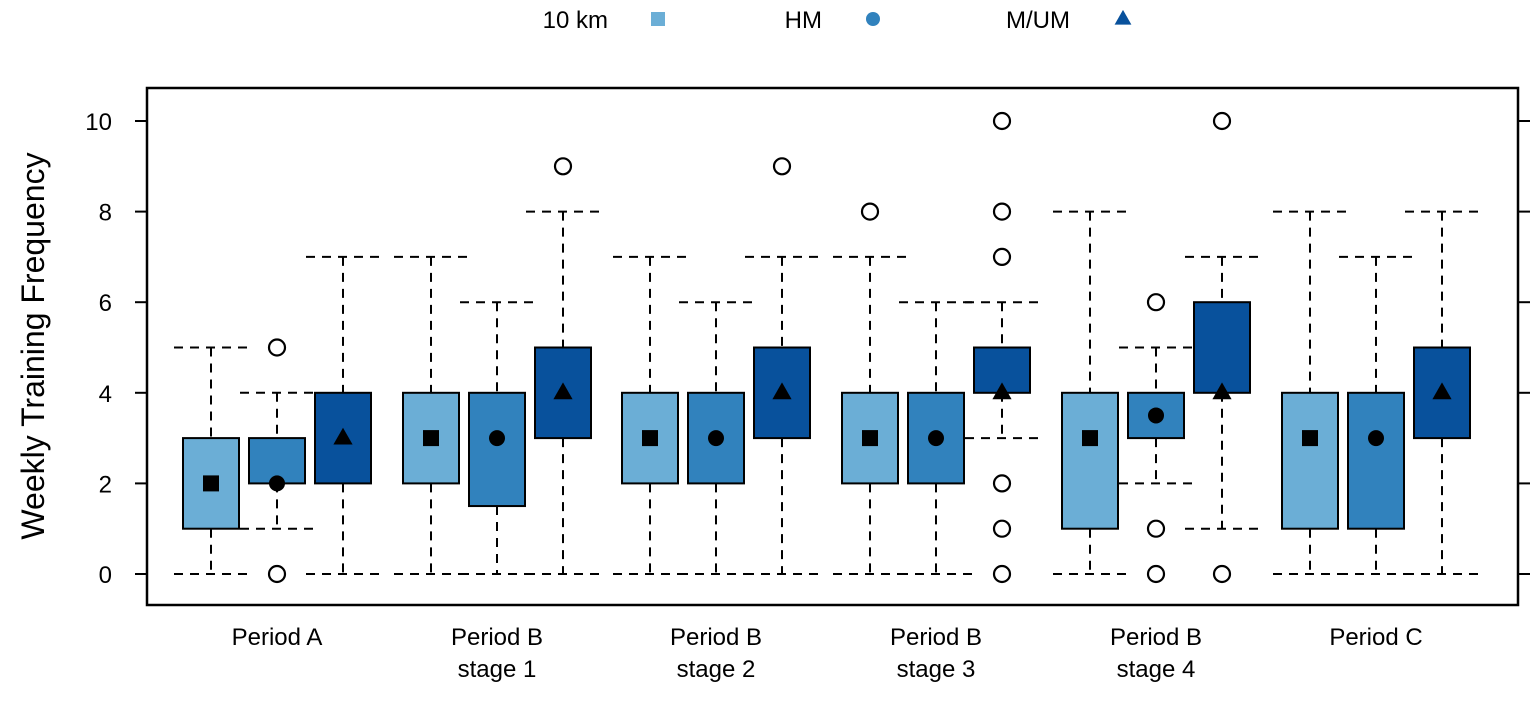 The width and height of the screenshot is (1535, 702). Describe the element at coordinates (105, 575) in the screenshot. I see `y-tick-label: 0` at that location.